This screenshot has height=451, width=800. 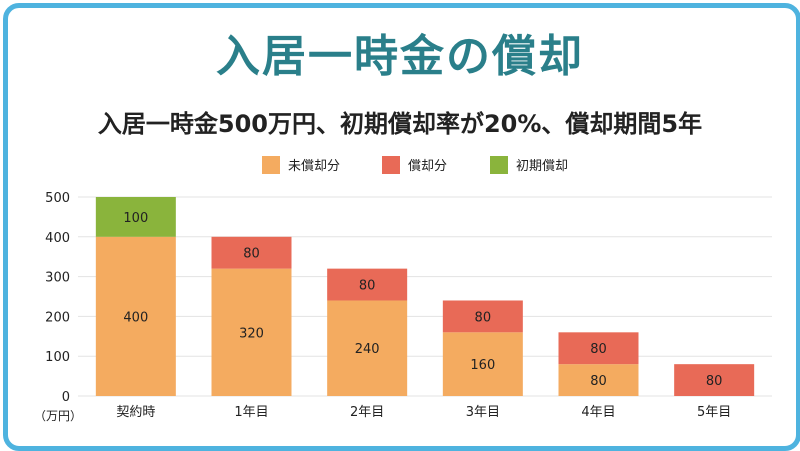 I want to click on y-tick-label: 100, so click(x=57, y=357).